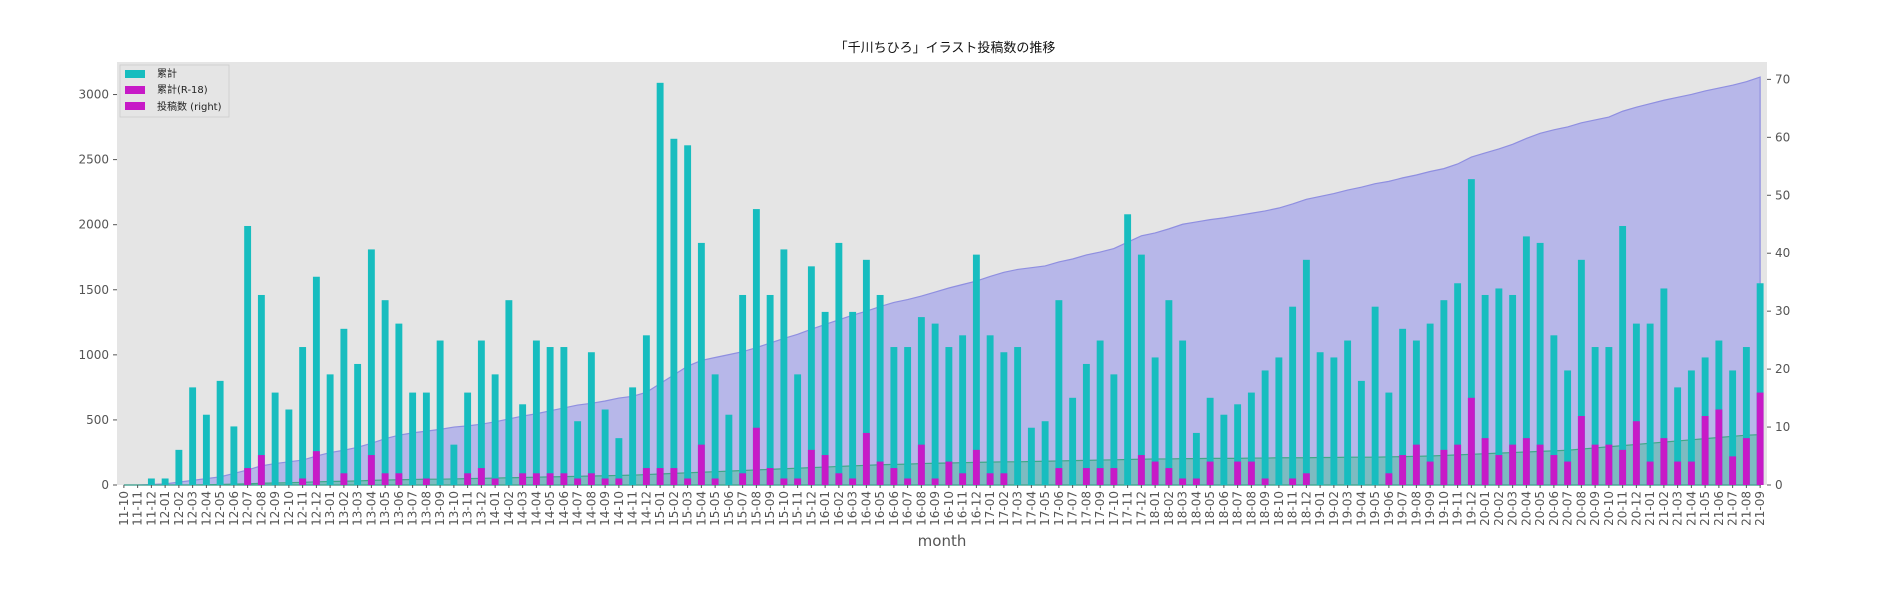  Describe the element at coordinates (839, 508) in the screenshot. I see `x-tick-label: 16-02` at that location.